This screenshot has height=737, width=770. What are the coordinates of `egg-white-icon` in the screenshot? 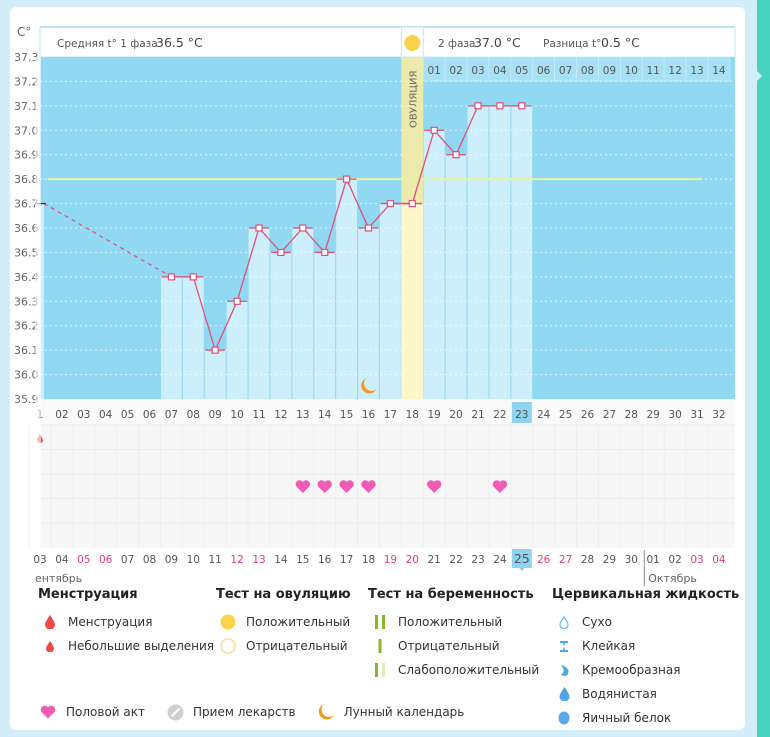 It's located at (564, 718).